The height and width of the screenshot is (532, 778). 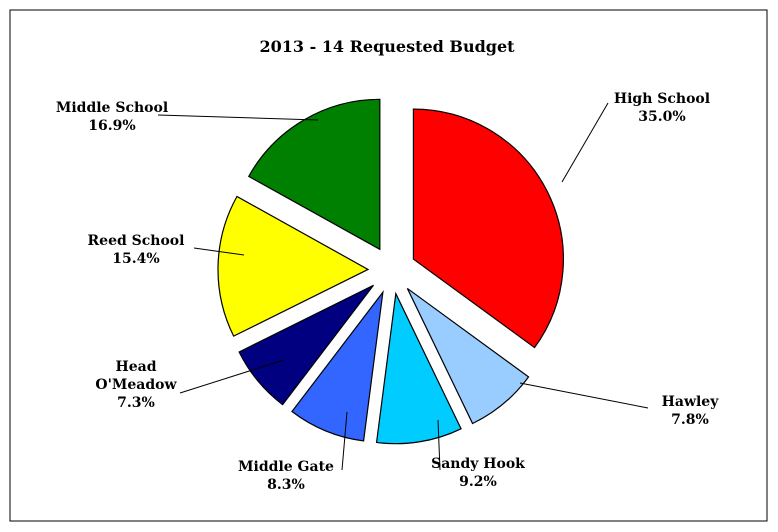 What do you see at coordinates (293, 266) in the screenshot?
I see `pie-slice-reed-school` at bounding box center [293, 266].